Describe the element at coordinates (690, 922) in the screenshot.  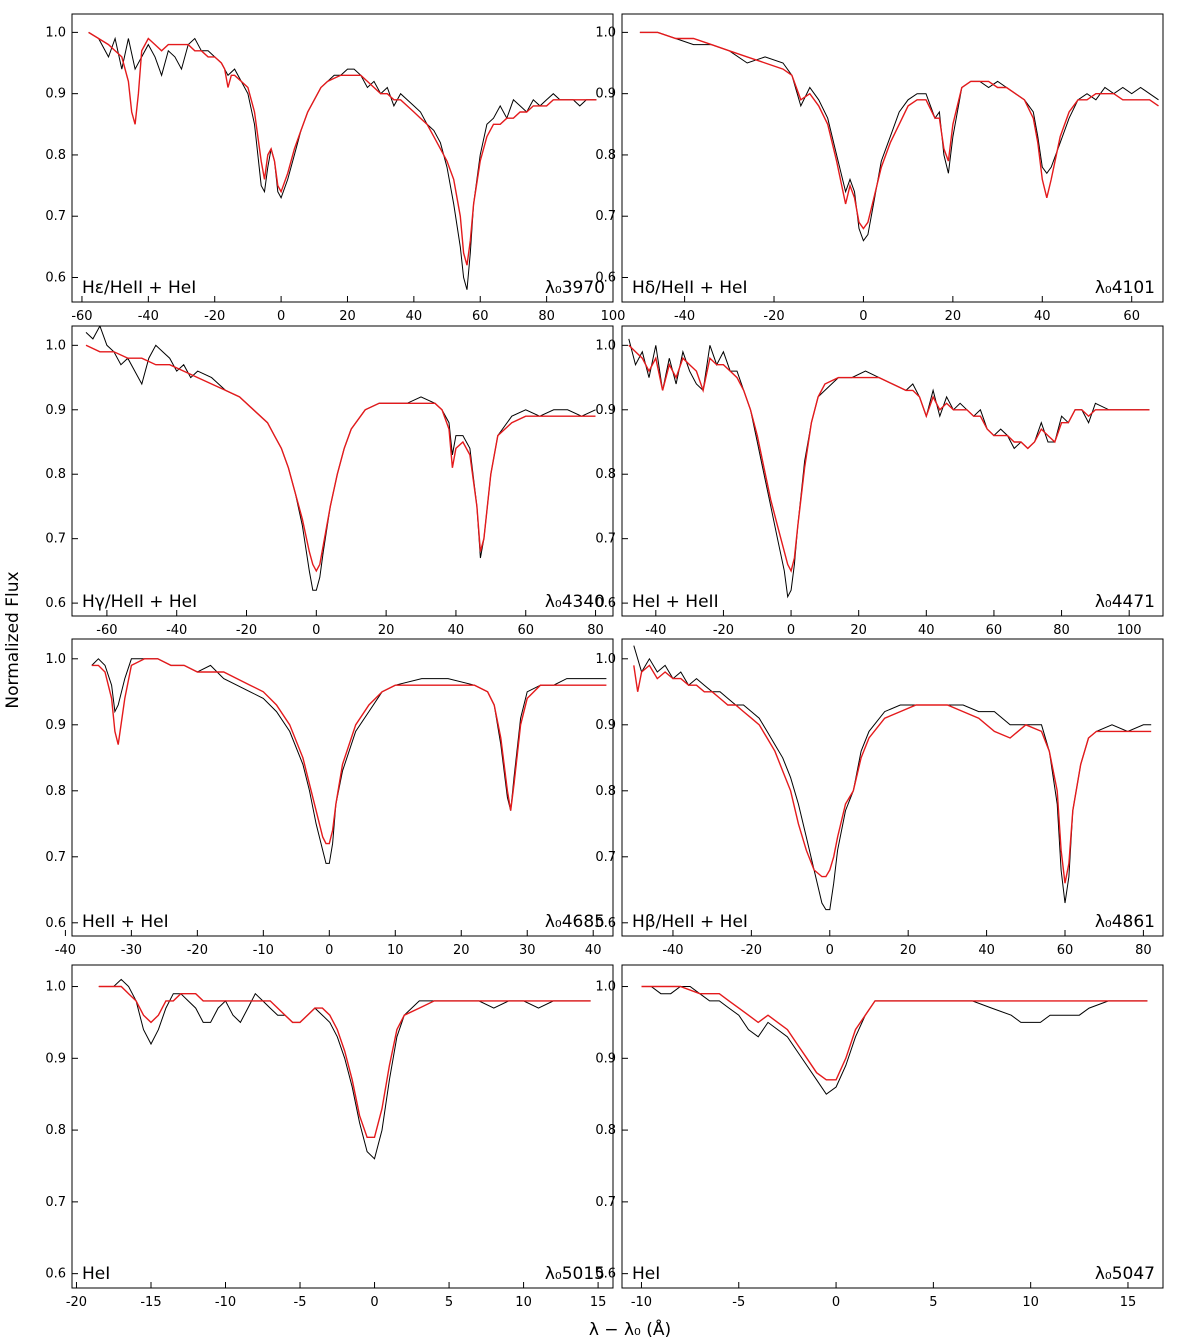
I see `panel-line-label: Hβ/HeII + HeI` at that location.